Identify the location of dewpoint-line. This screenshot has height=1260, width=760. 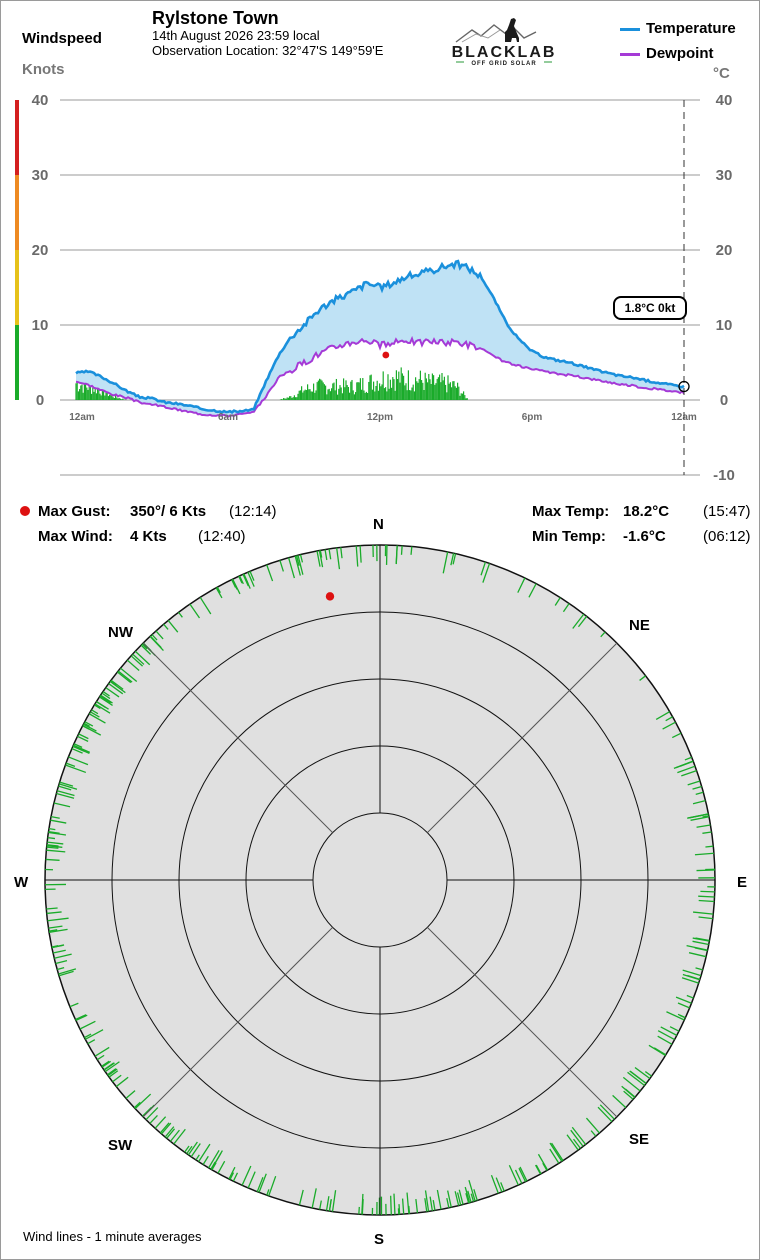
(380, 376).